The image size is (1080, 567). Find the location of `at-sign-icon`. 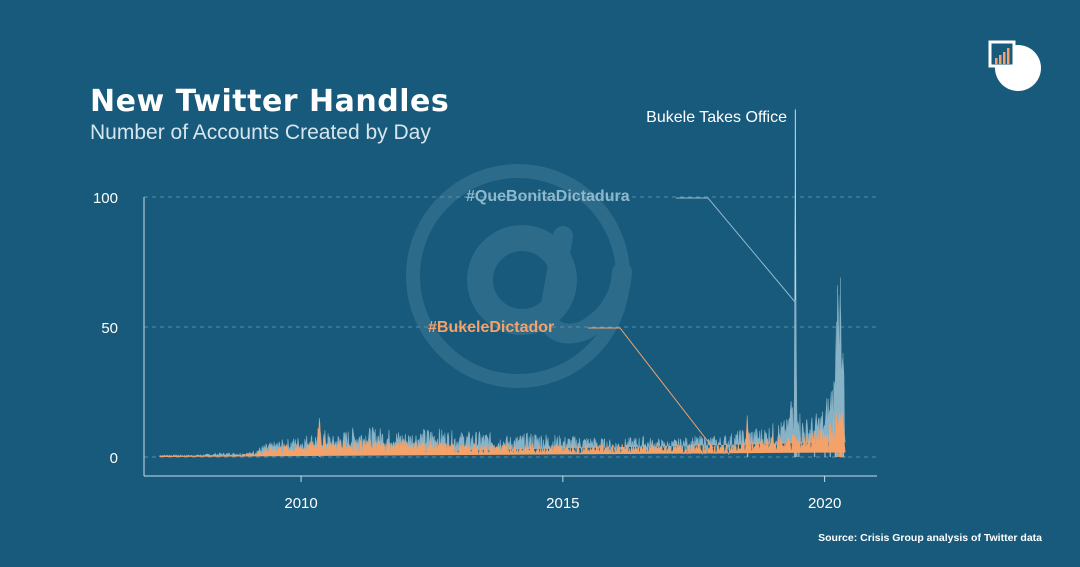

at-sign-icon is located at coordinates (519, 276).